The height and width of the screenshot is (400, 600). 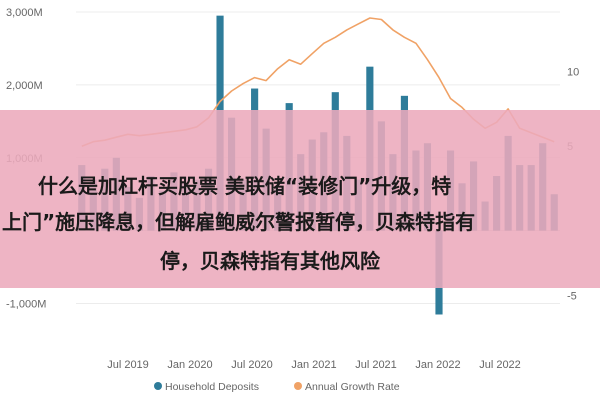 I want to click on x-tick-label: Jul 2021, so click(x=376, y=365).